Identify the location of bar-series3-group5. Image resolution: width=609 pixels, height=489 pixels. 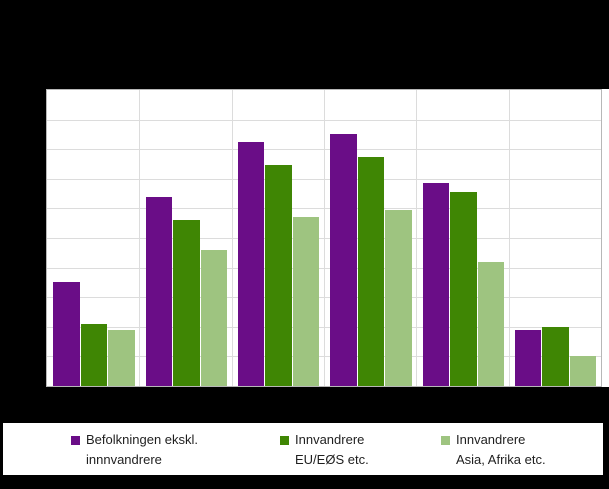
(491, 323).